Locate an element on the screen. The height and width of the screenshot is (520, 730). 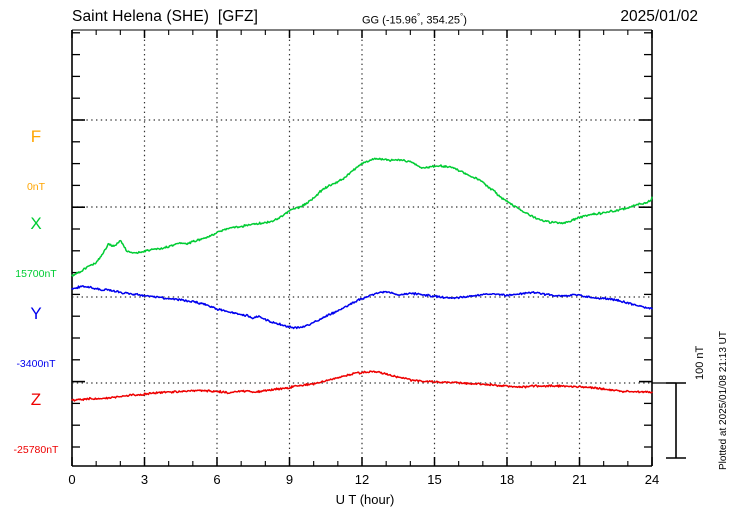
station-title: Saint Helena (SHE) [GFZ] is located at coordinates (165, 16).